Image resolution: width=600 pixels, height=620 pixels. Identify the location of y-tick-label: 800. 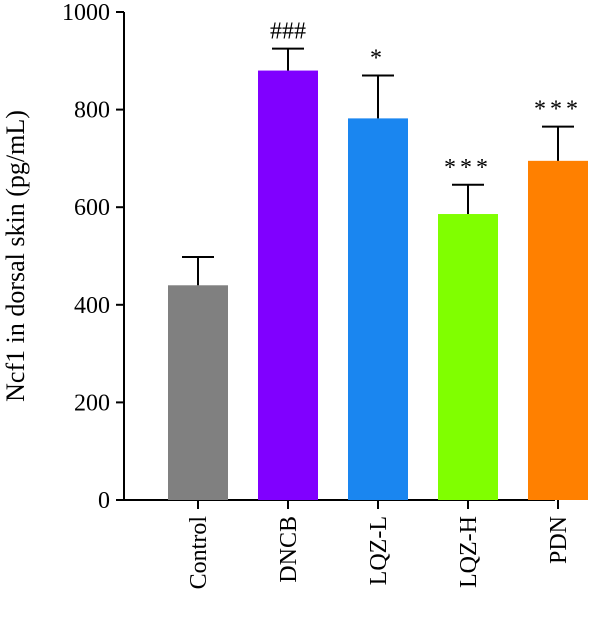
(92, 111).